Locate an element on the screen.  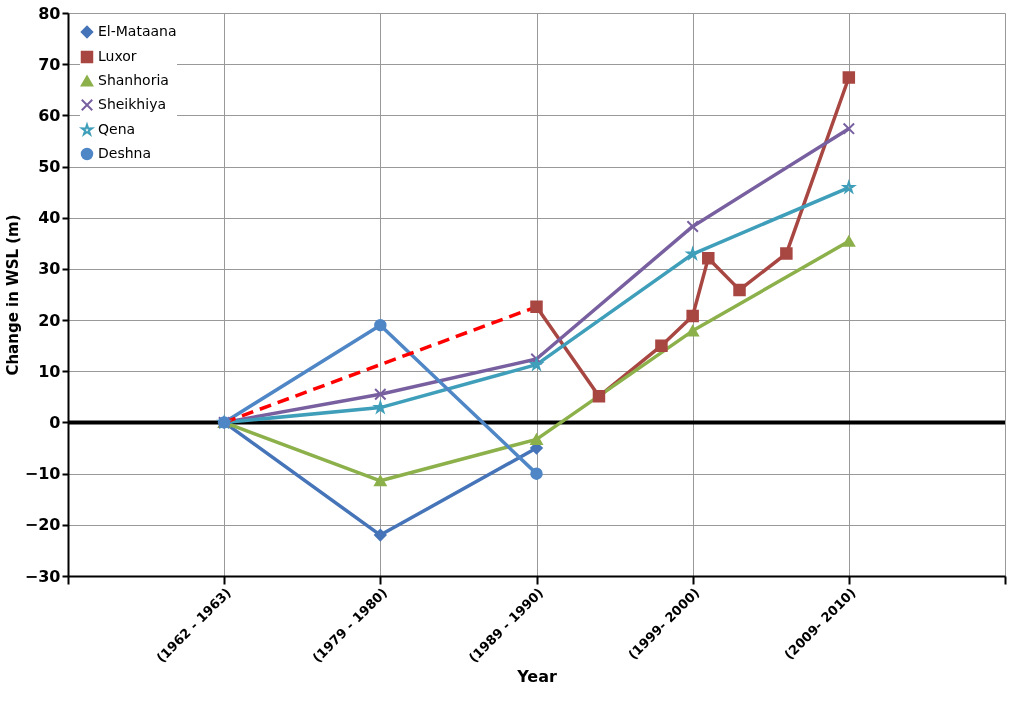
y-tick-label: −20 is located at coordinates (42, 525).